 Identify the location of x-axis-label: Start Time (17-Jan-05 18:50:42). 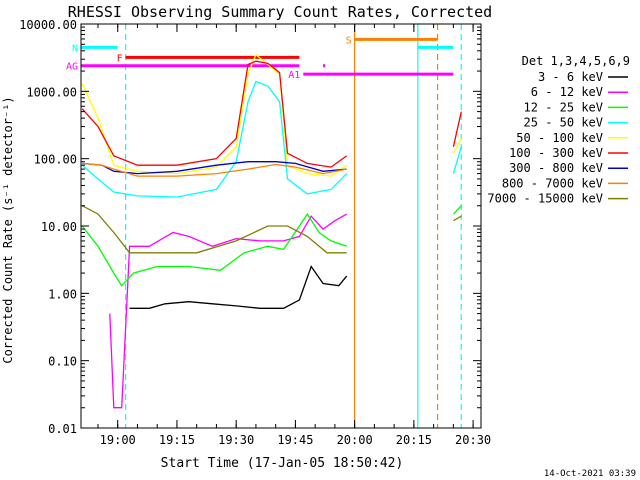
(282, 463).